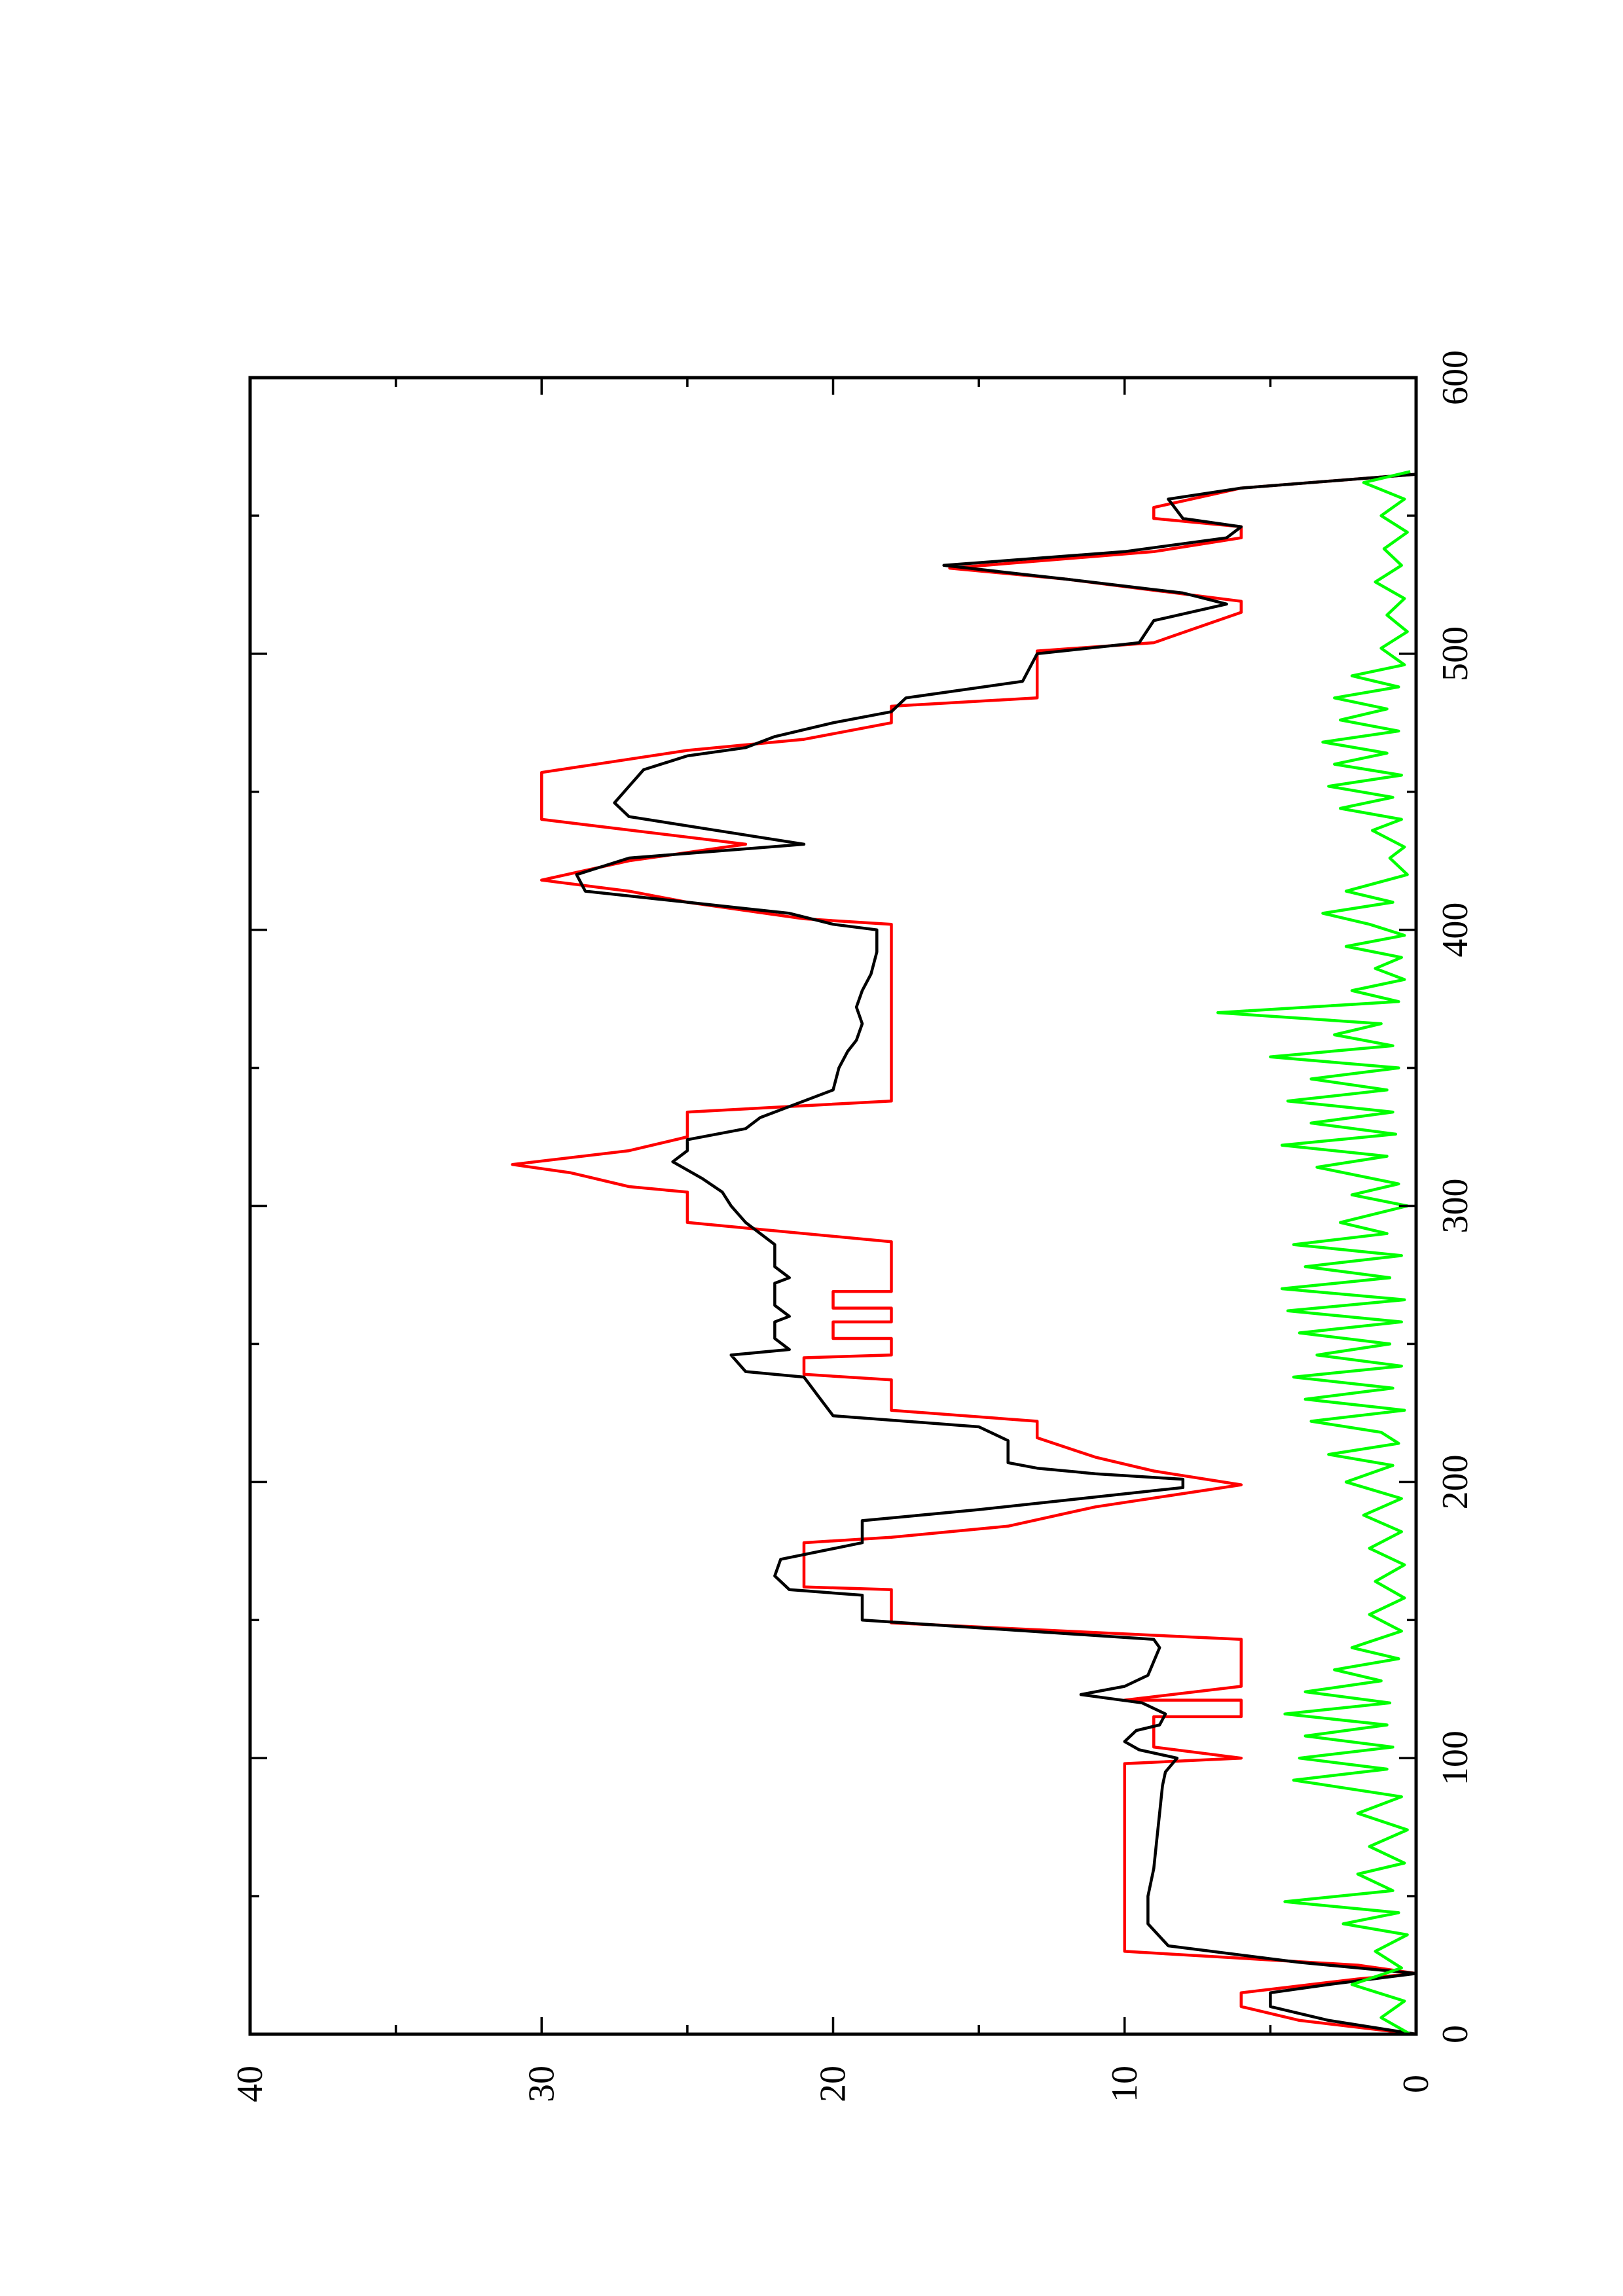 Image resolution: width=1623 pixels, height=2296 pixels. What do you see at coordinates (1455, 2034) in the screenshot?
I see `x-tick-label: 0` at bounding box center [1455, 2034].